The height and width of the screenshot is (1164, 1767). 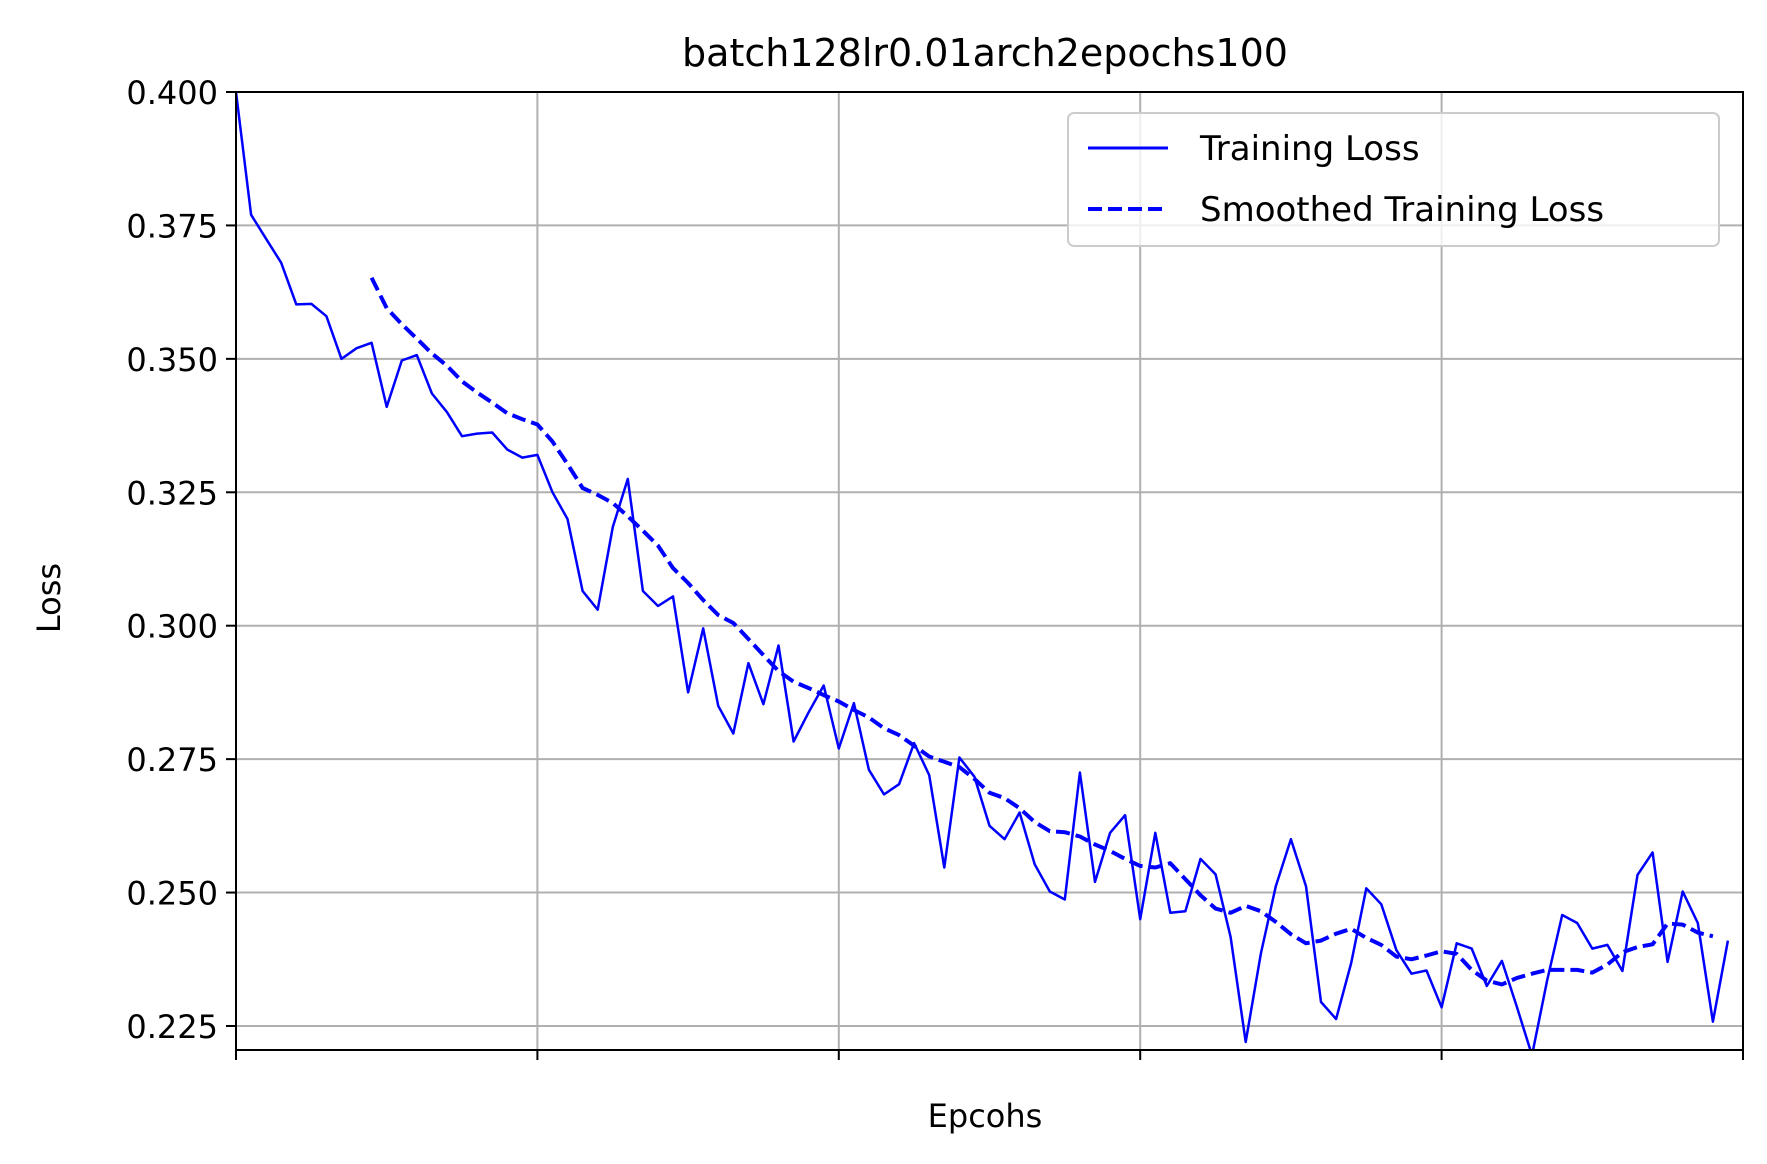 What do you see at coordinates (985, 53) in the screenshot?
I see `chart-title: batch128lr0.01arch2epochs100` at bounding box center [985, 53].